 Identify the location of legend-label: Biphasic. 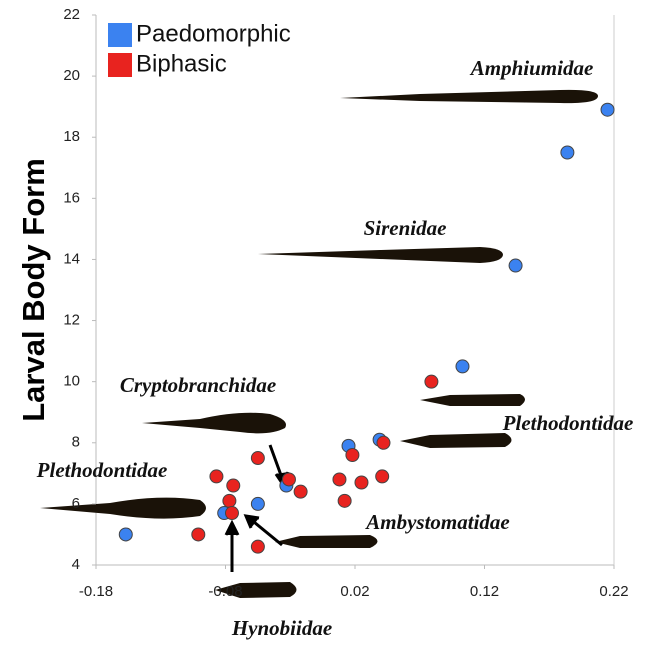
(181, 63).